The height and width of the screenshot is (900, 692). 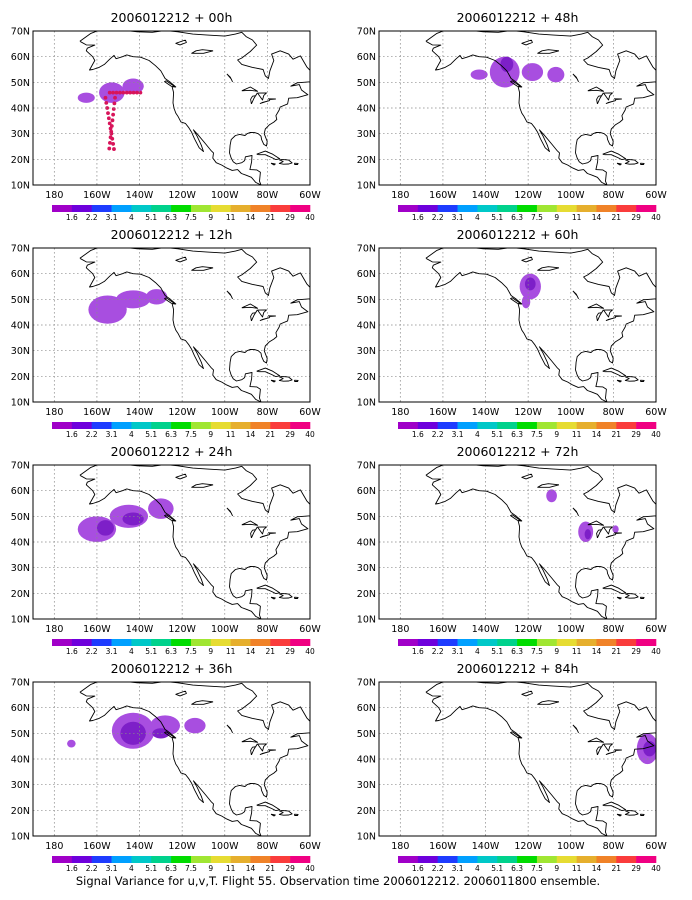 What do you see at coordinates (54, 846) in the screenshot?
I see `lon-tick-label: 180` at bounding box center [54, 846].